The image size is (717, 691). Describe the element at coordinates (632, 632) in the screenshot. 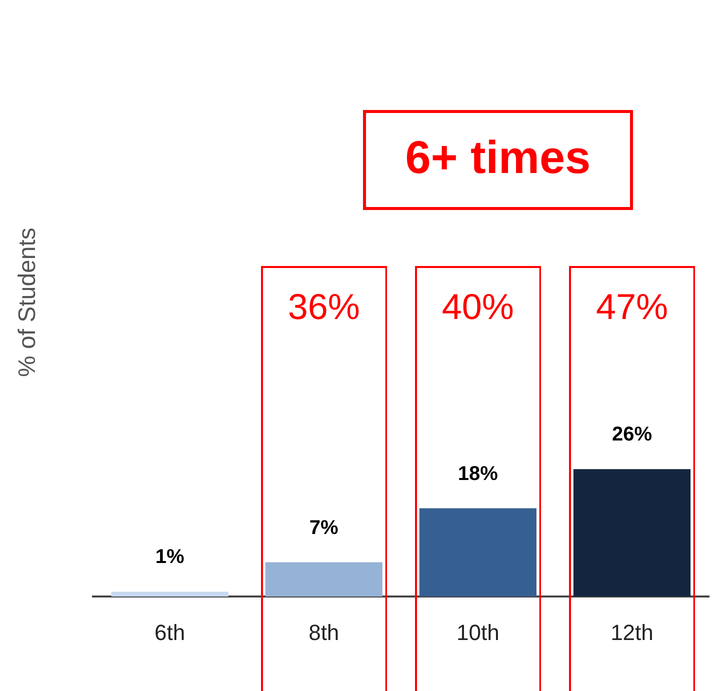

I see `x-tick-label: 12th` at that location.